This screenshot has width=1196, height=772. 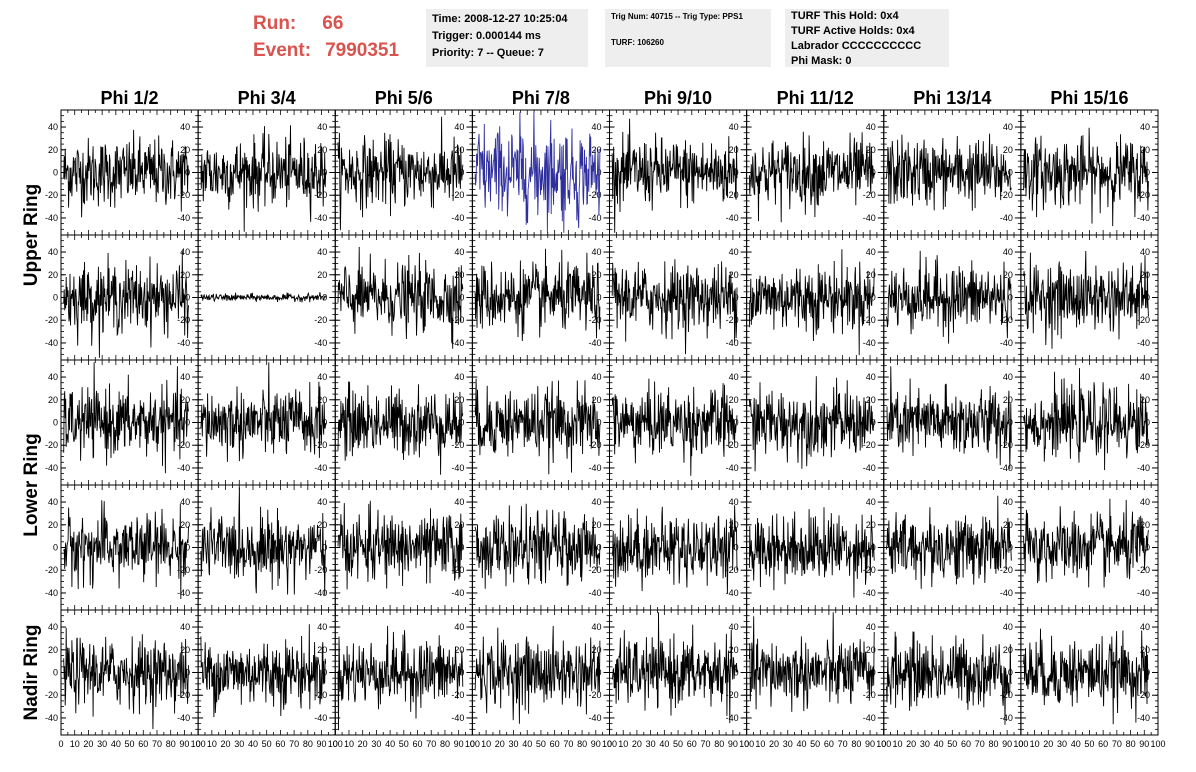 I want to click on trig-num-text: Trig Num: 40715 -- Trig Type: PPS1, so click(x=677, y=16).